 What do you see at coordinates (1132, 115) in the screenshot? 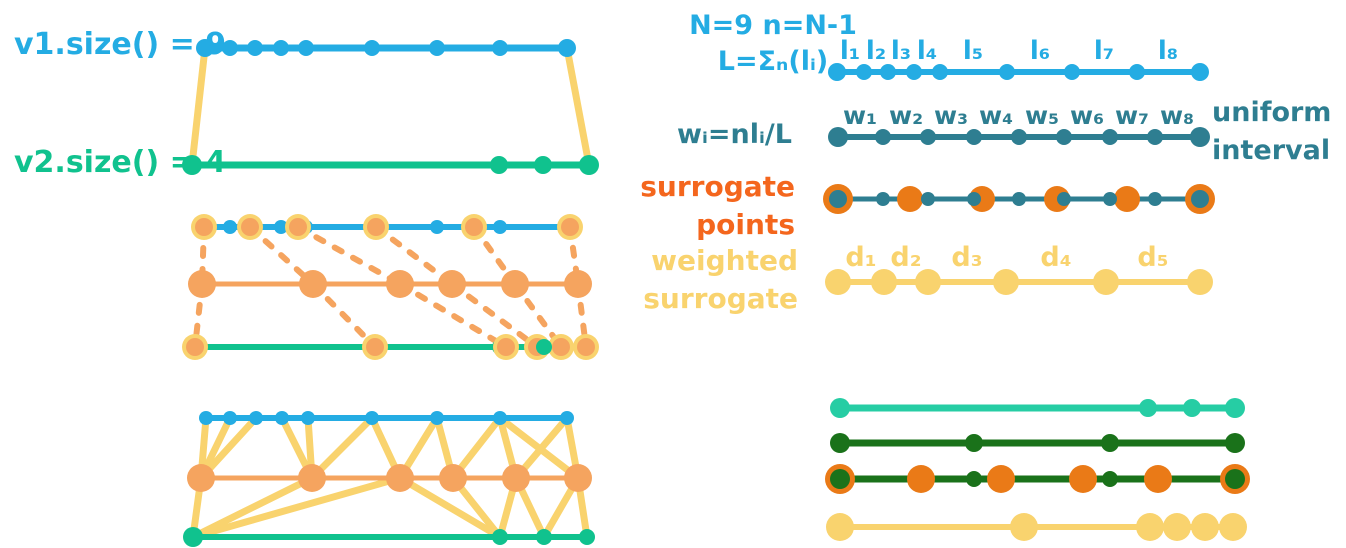
I see `weight-label: w₇` at bounding box center [1132, 115].